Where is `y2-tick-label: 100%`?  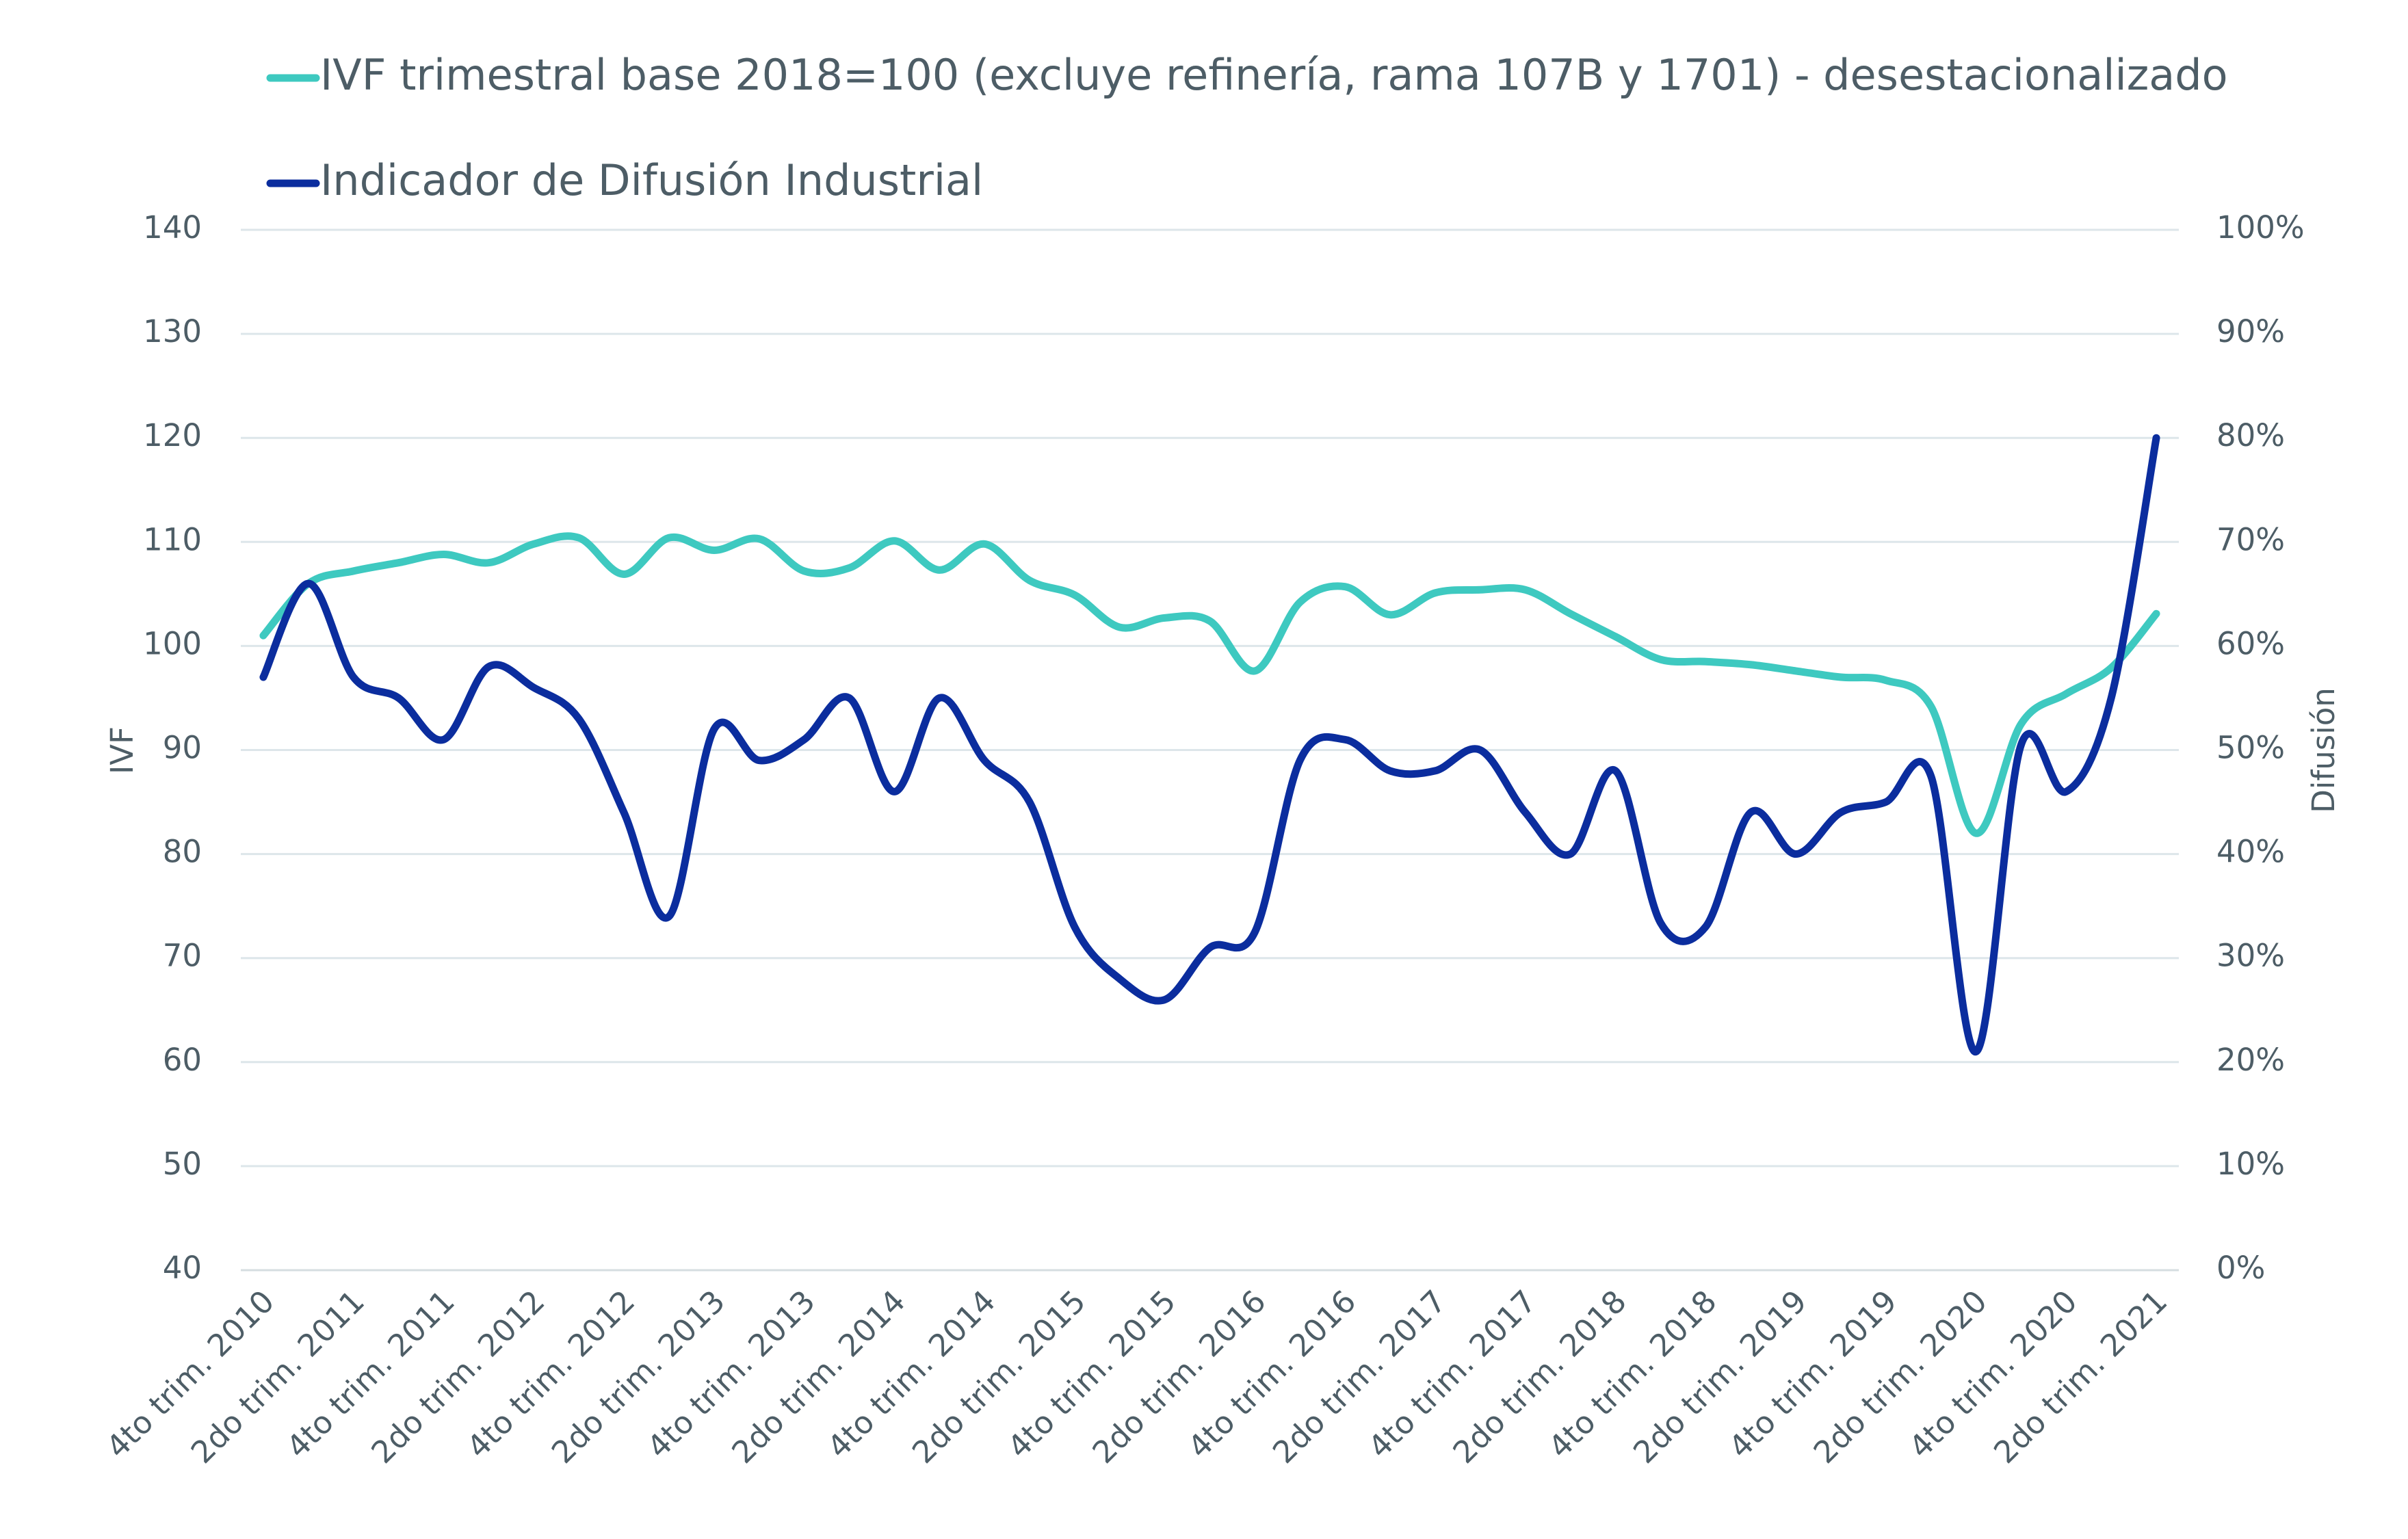
y2-tick-label: 100% is located at coordinates (2260, 227).